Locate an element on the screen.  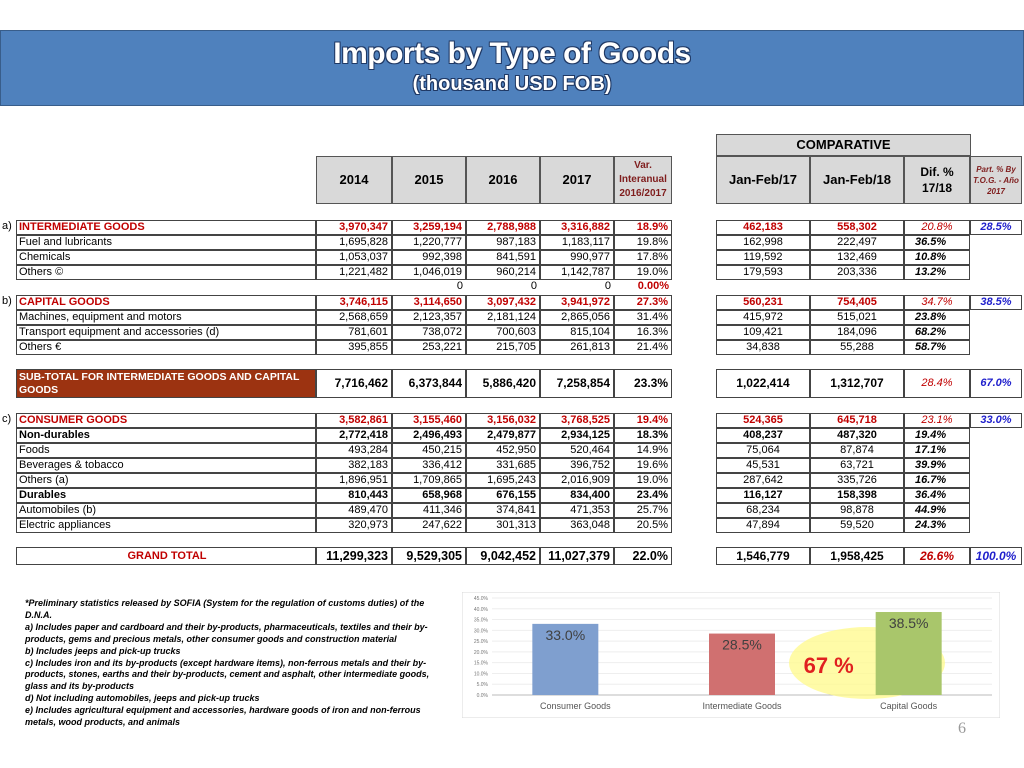
row-value: 261,813 is located at coordinates (577, 347).